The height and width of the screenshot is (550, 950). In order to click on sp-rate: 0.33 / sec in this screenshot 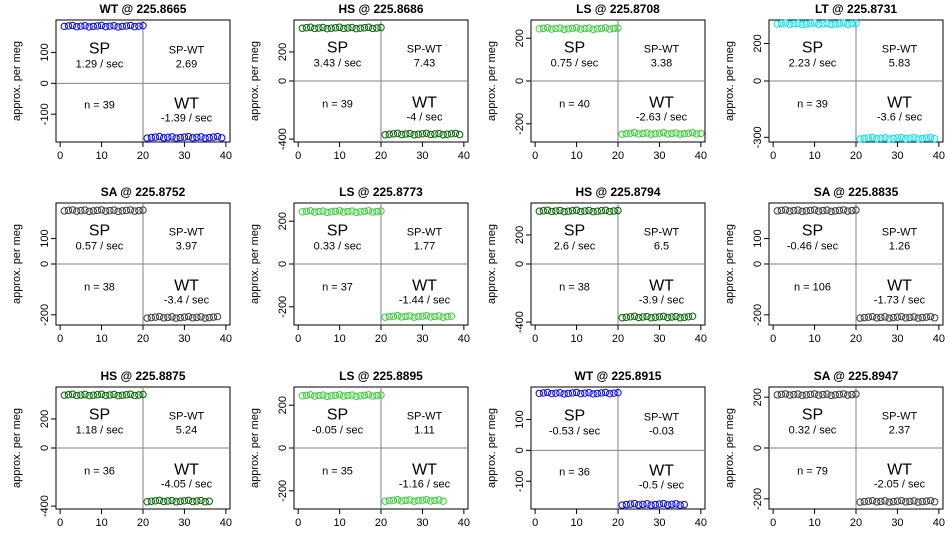, I will do `click(337, 247)`.